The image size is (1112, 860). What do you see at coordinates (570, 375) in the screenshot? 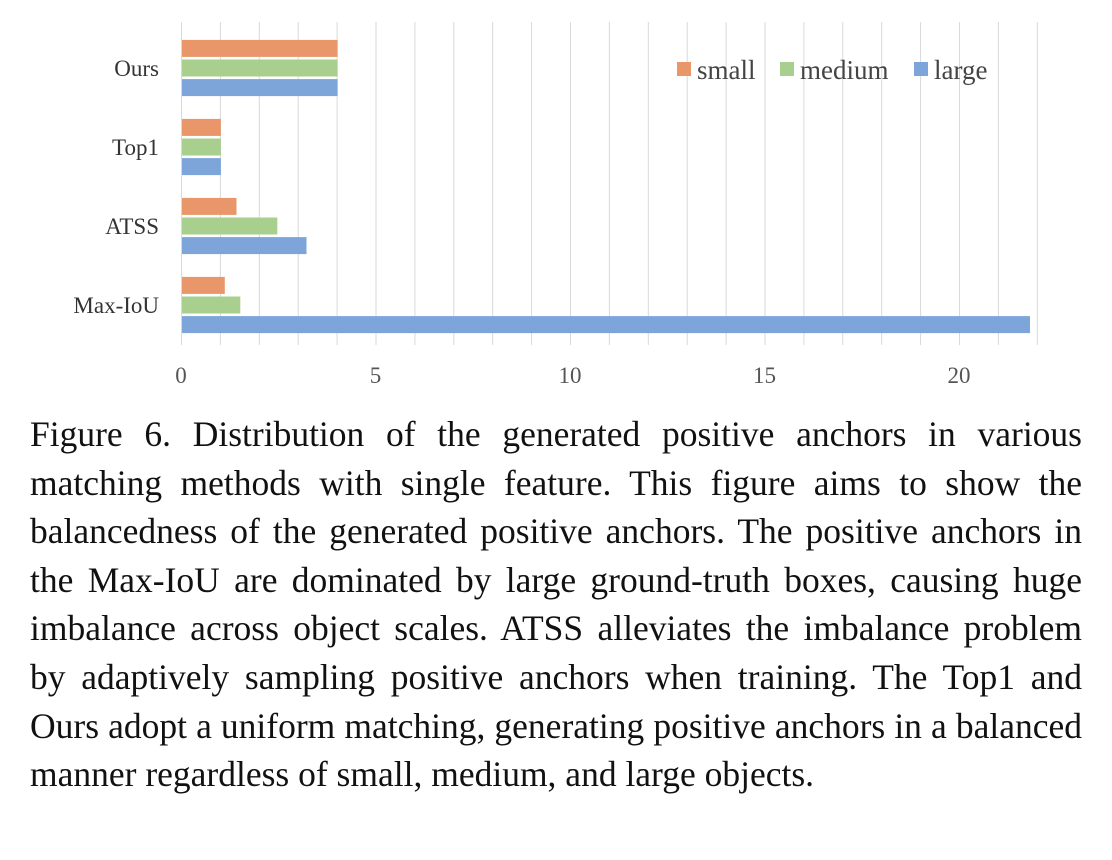
I see `x-tick-label: 10` at bounding box center [570, 375].